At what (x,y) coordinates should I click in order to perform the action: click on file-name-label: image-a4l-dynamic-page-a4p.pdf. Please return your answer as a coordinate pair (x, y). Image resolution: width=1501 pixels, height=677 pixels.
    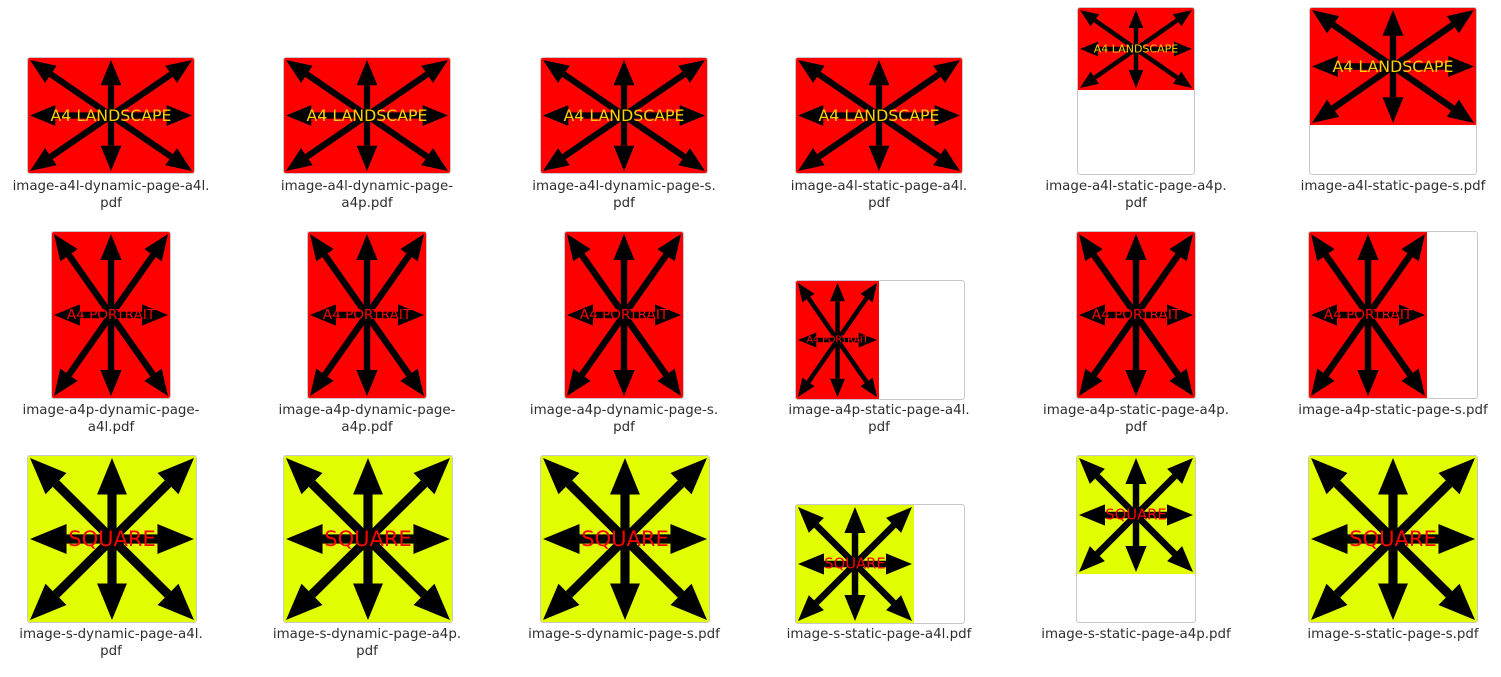
    Looking at the image, I should click on (367, 195).